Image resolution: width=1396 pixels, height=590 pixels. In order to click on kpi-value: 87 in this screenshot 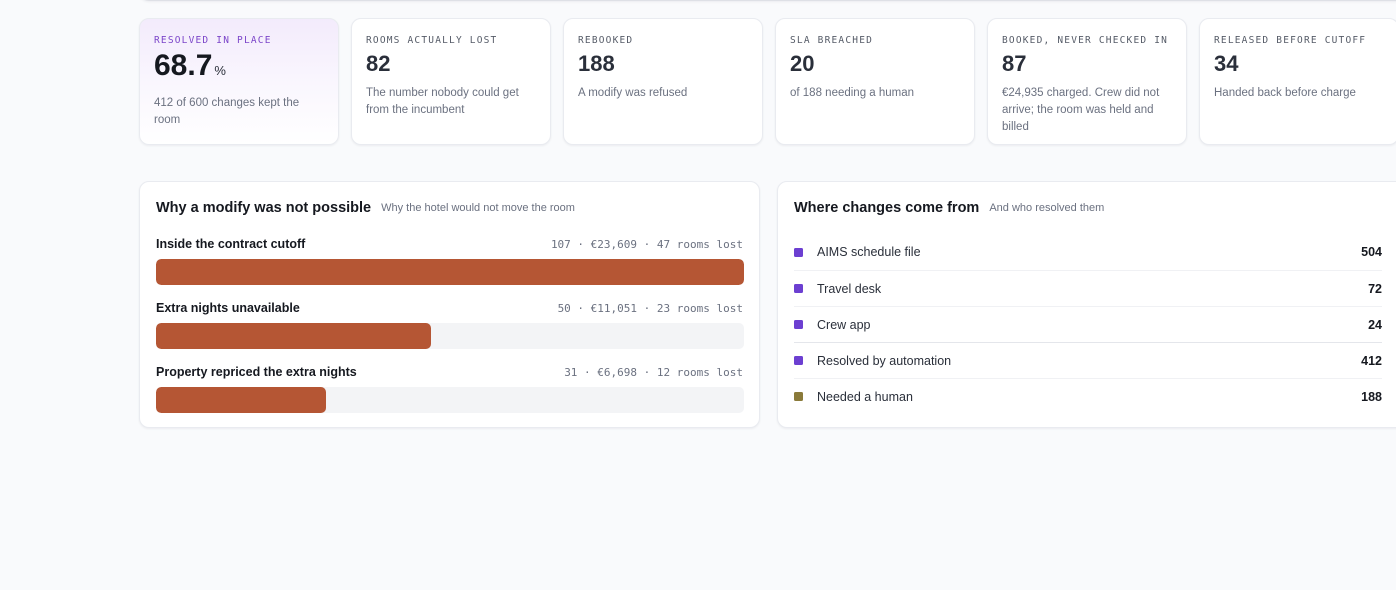, I will do `click(1014, 63)`.